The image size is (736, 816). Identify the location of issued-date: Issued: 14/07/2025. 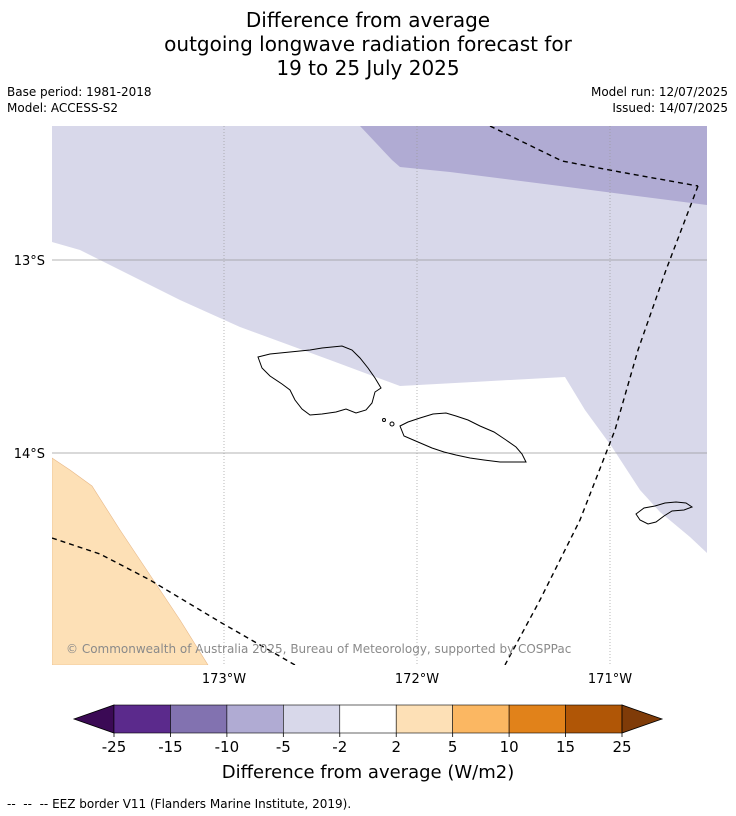
(670, 108).